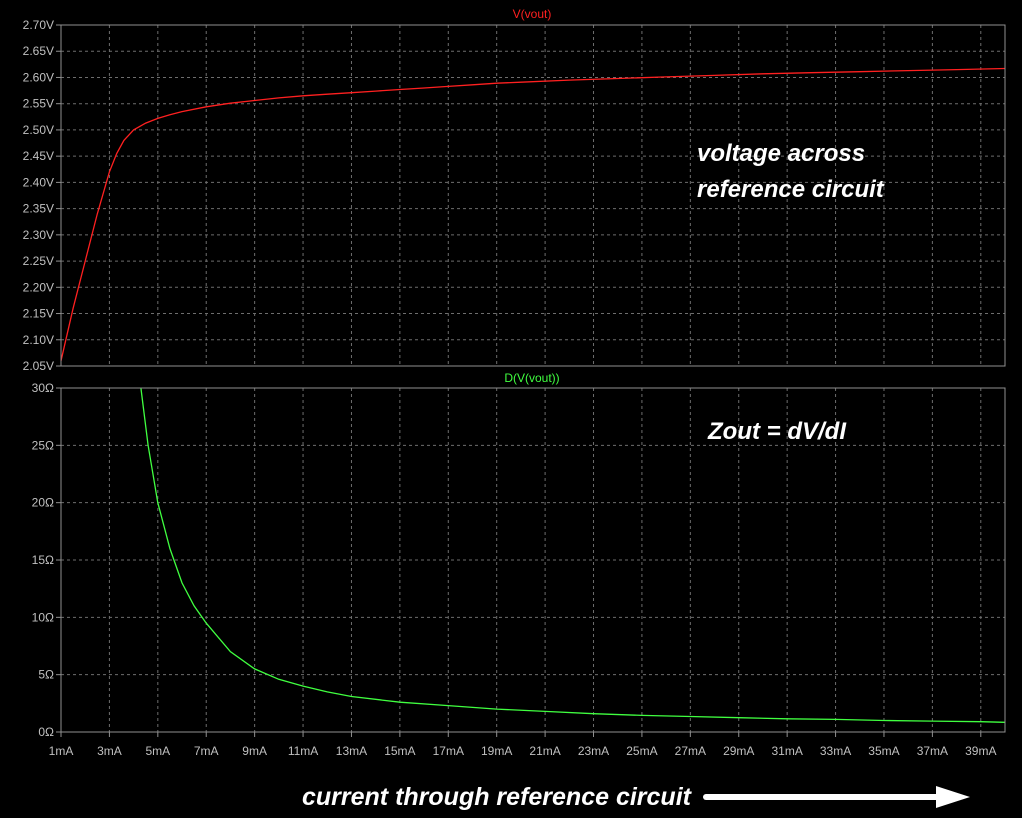 Image resolution: width=1022 pixels, height=818 pixels. What do you see at coordinates (43, 445) in the screenshot?
I see `impedance-y-tick-label: 25Ω` at bounding box center [43, 445].